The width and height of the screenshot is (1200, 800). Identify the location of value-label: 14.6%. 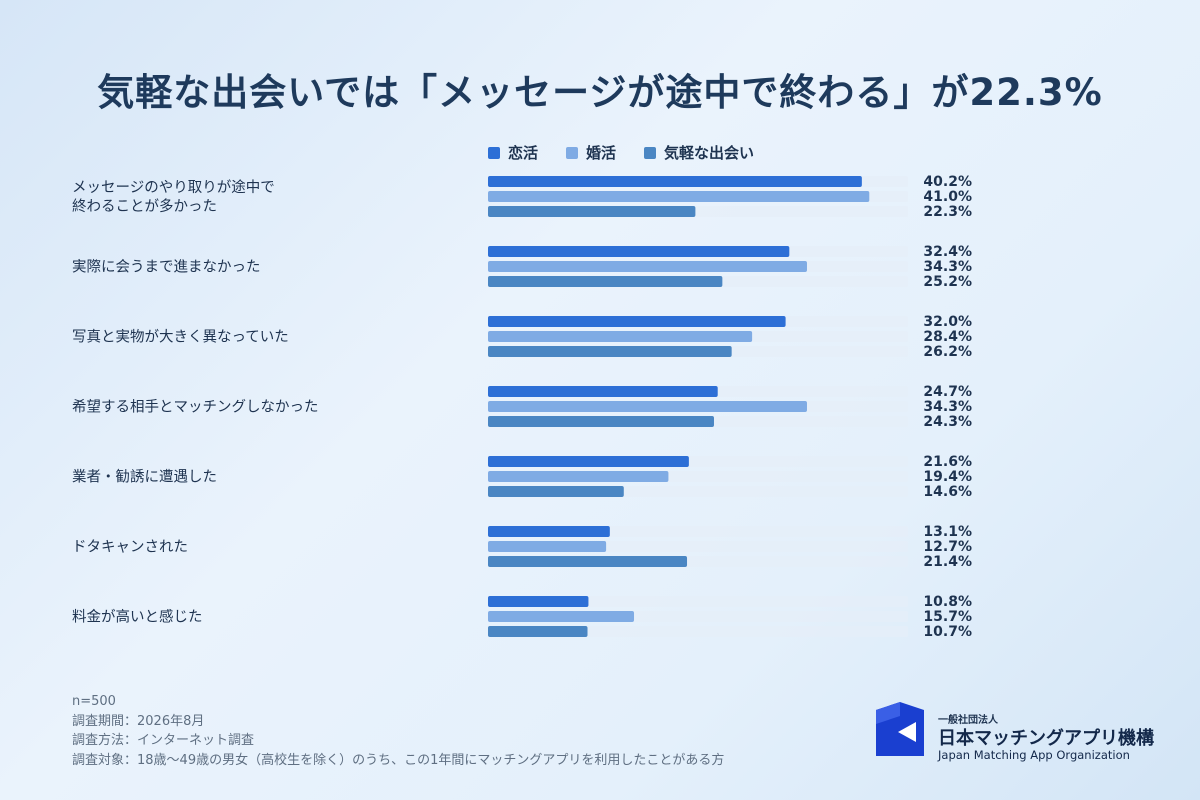
(947, 492).